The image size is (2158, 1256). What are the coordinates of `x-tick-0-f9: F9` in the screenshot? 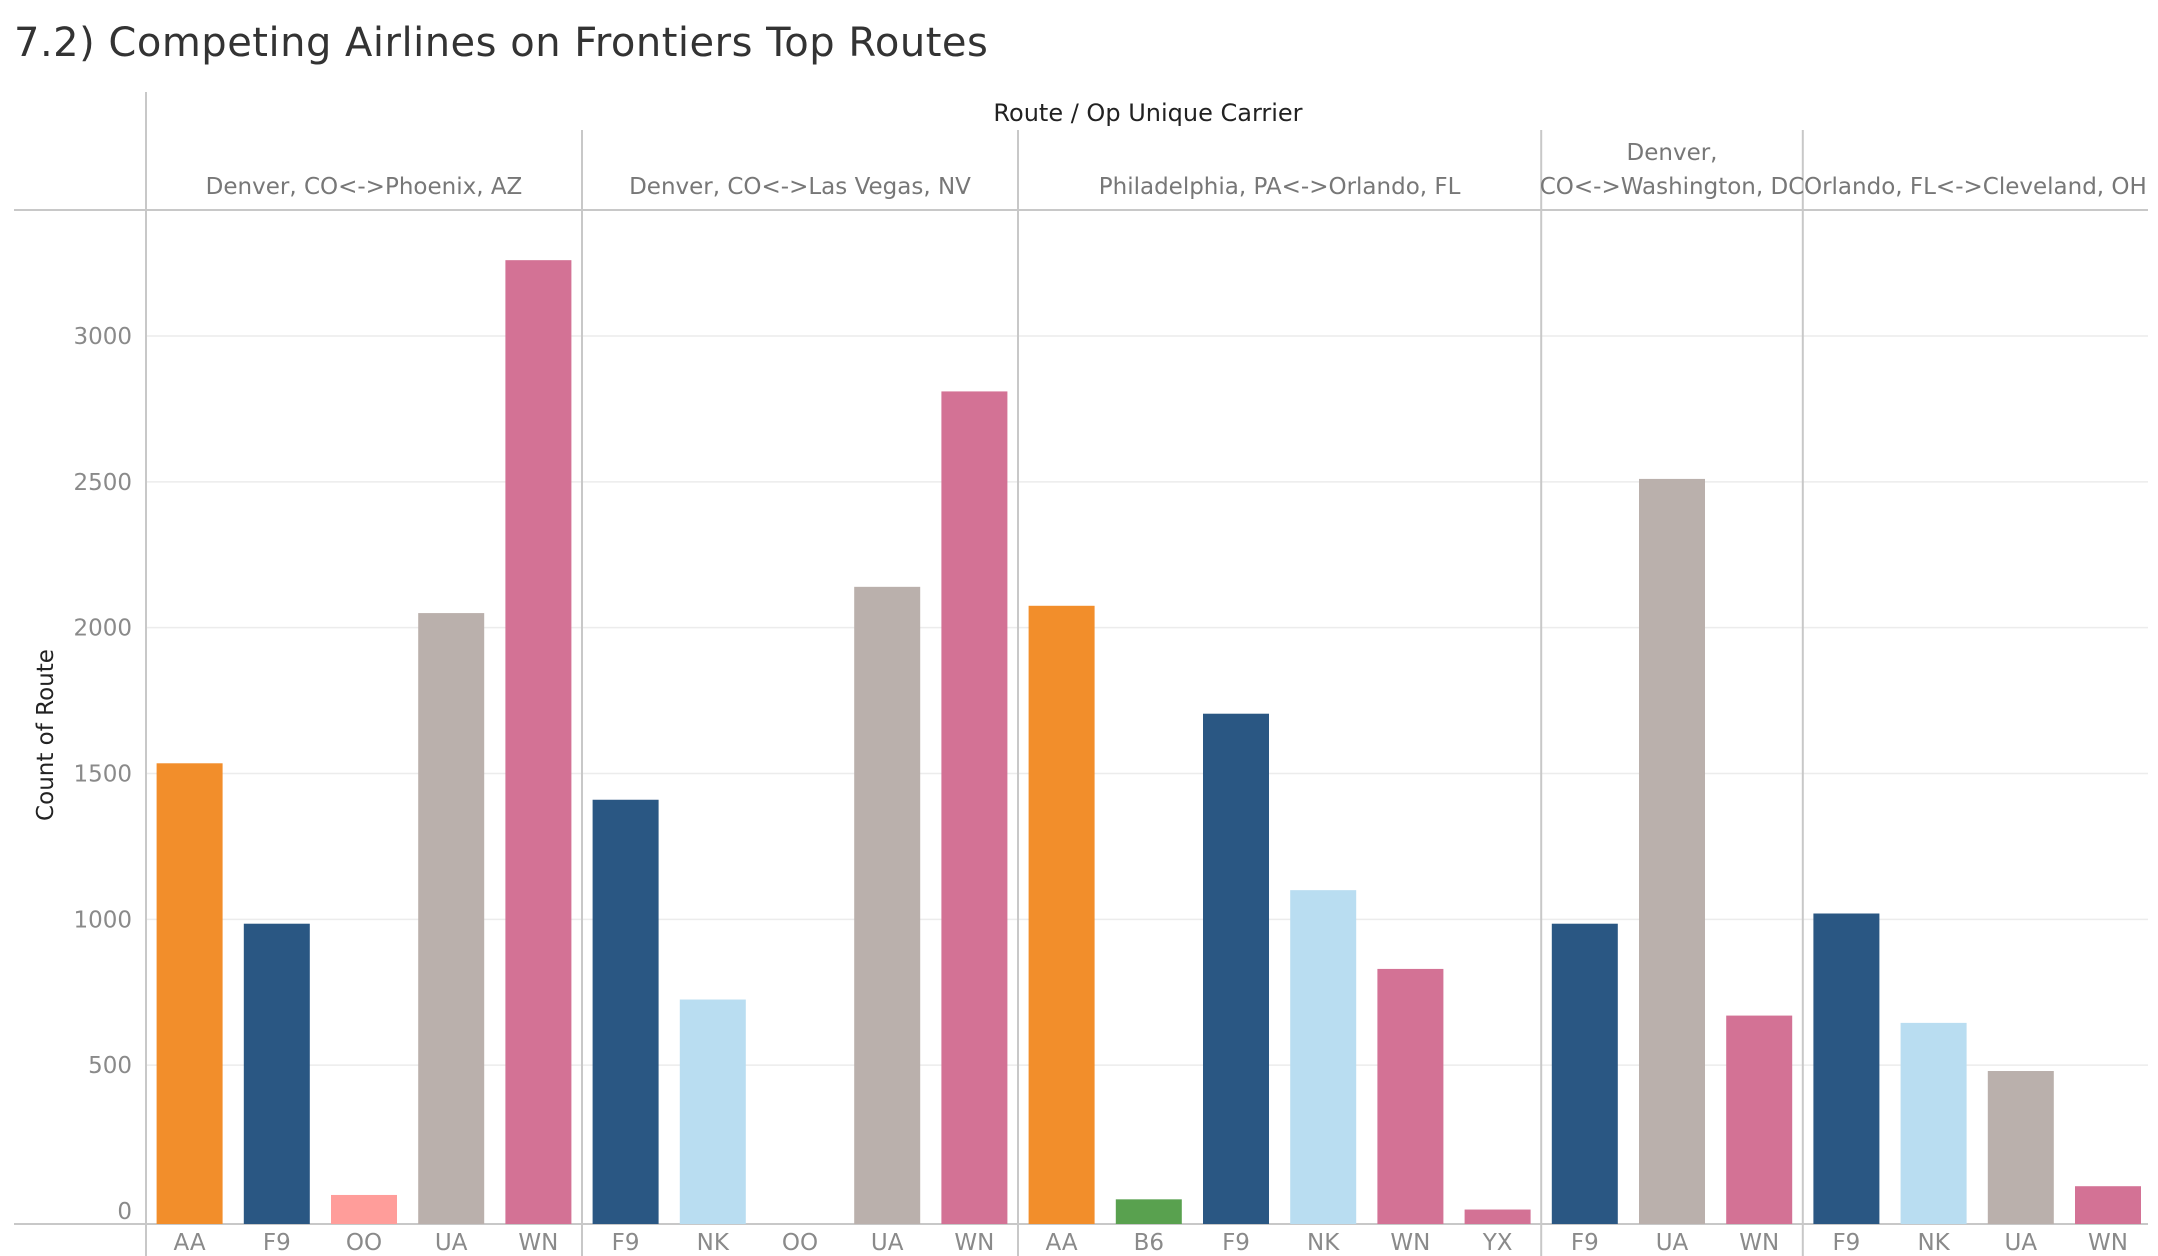 It's located at (277, 1243).